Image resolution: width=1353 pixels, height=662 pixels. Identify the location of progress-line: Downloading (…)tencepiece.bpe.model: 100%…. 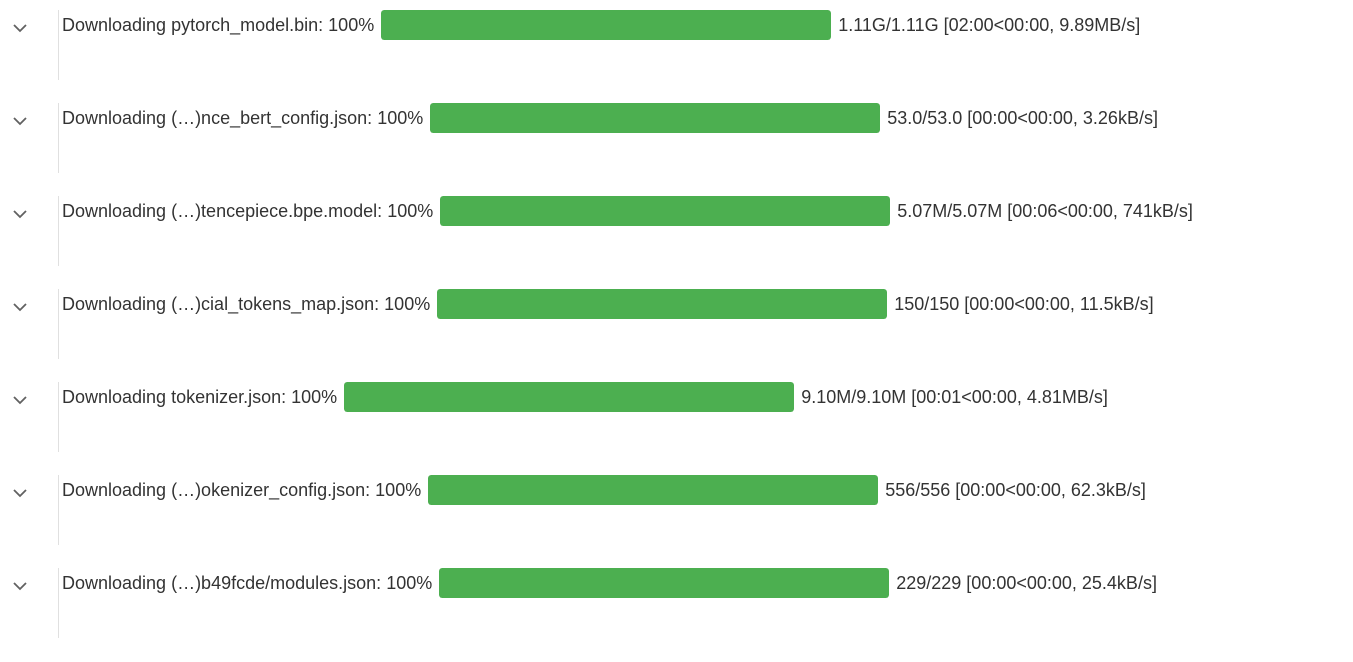
(627, 211).